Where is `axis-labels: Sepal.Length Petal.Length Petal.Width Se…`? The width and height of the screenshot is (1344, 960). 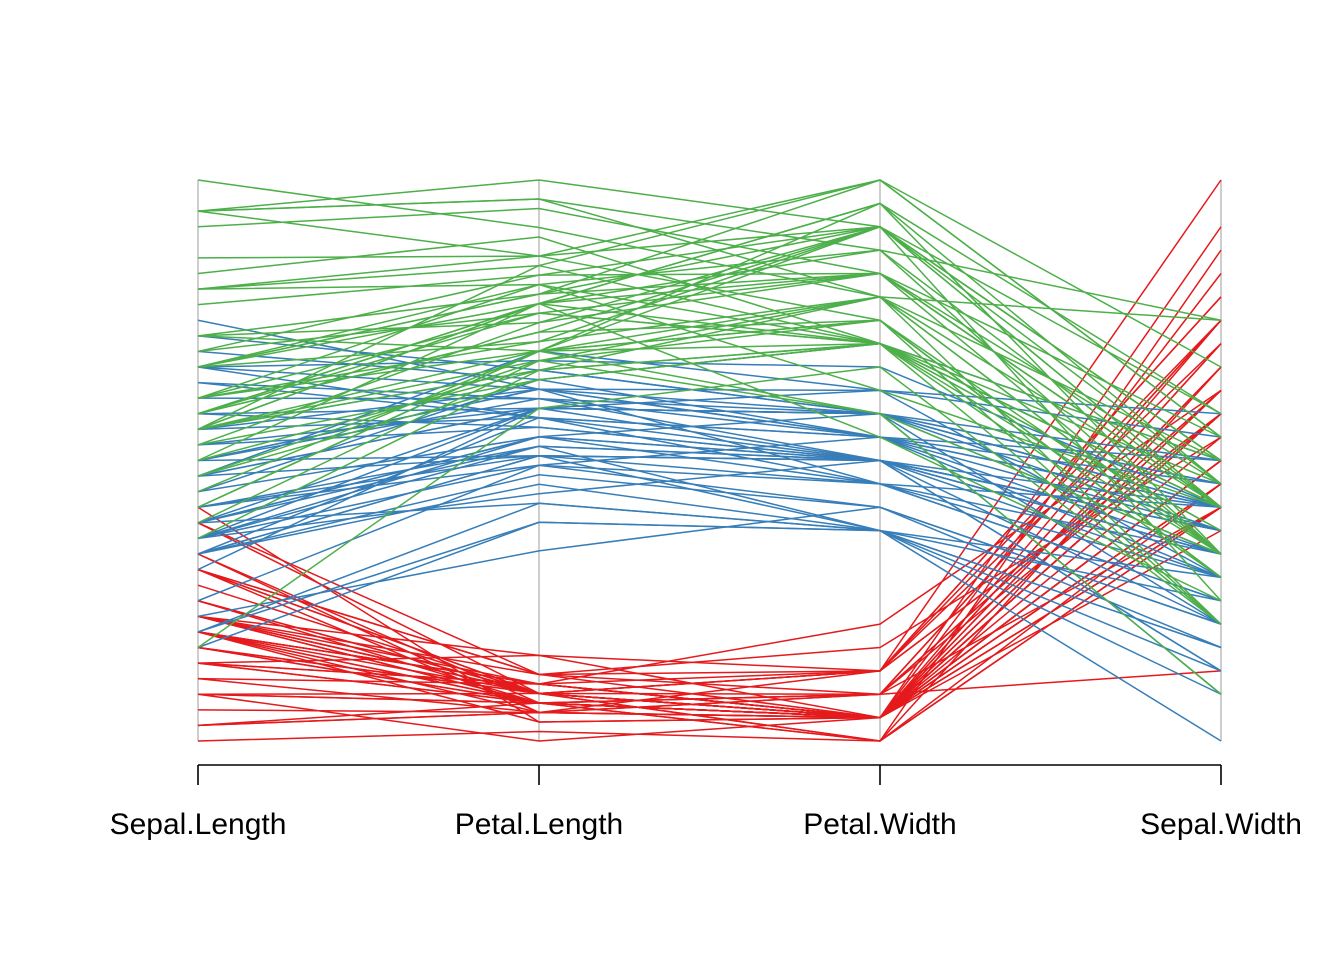 axis-labels: Sepal.Length Petal.Length Petal.Width Se… is located at coordinates (706, 824).